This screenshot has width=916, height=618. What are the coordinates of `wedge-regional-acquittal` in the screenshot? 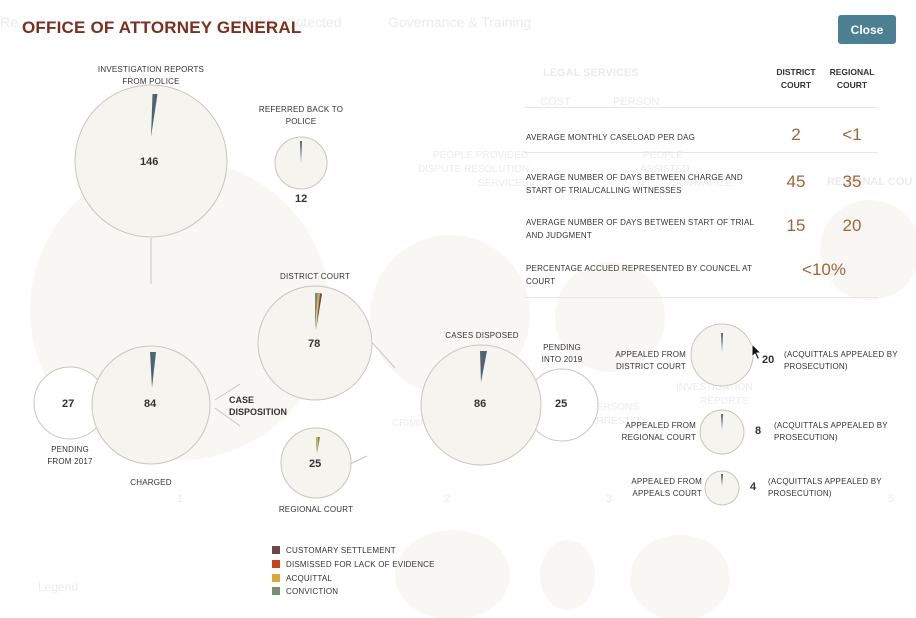 It's located at (317, 445).